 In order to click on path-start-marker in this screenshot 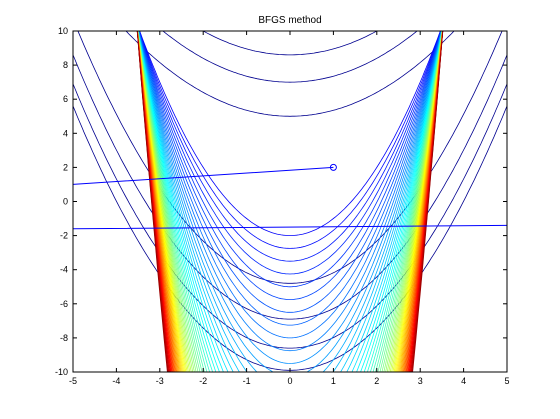, I will do `click(333, 167)`.